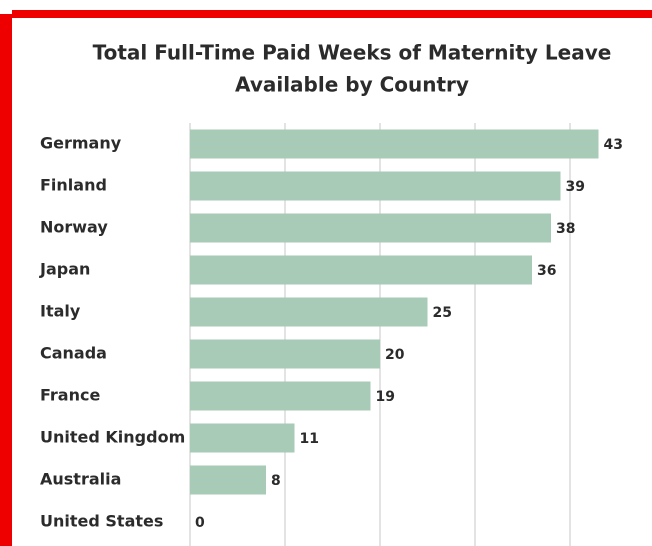  Describe the element at coordinates (332, 14) in the screenshot. I see `top-border` at that location.